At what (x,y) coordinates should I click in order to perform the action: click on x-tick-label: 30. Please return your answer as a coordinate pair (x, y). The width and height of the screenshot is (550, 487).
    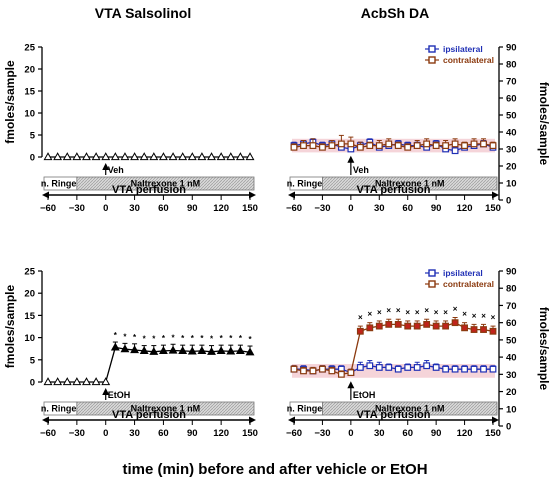
    Looking at the image, I should click on (379, 433).